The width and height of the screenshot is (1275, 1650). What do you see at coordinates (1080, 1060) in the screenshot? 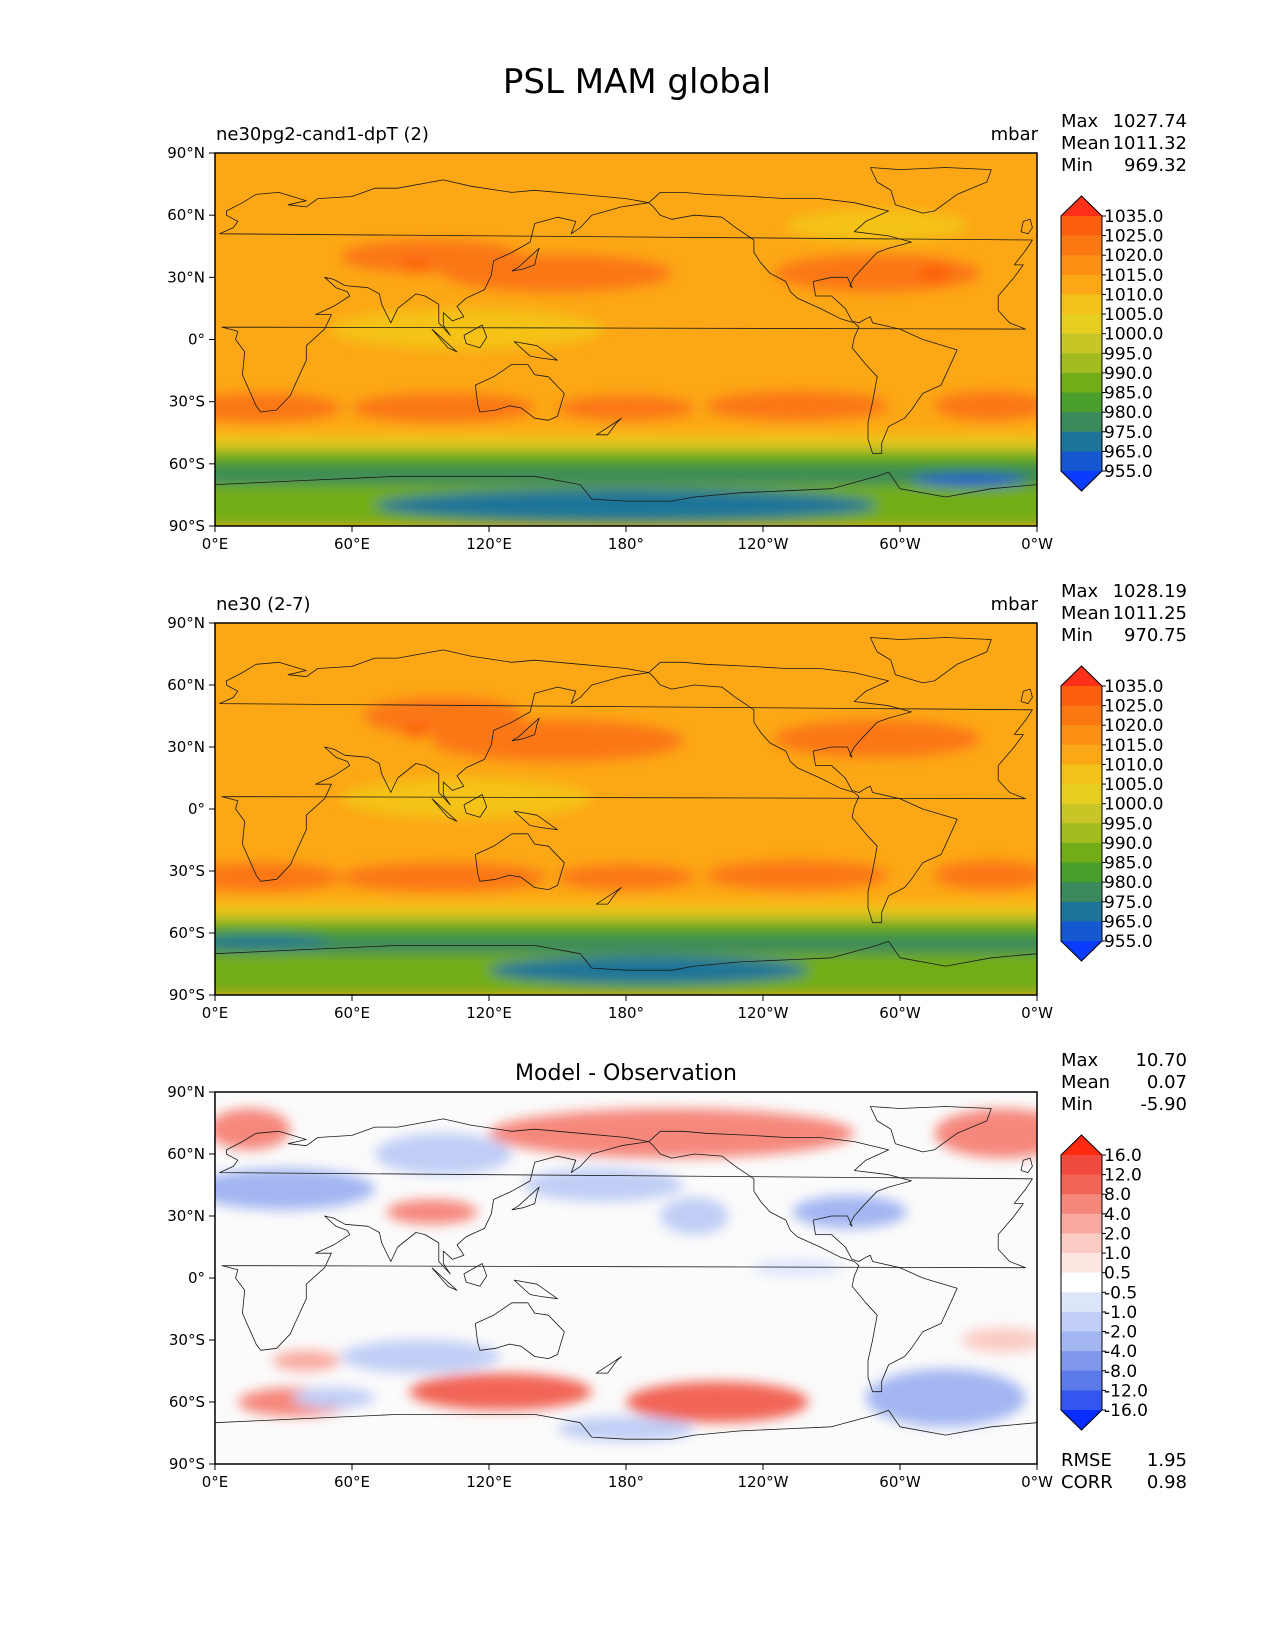
I see `stat-label: Max` at bounding box center [1080, 1060].